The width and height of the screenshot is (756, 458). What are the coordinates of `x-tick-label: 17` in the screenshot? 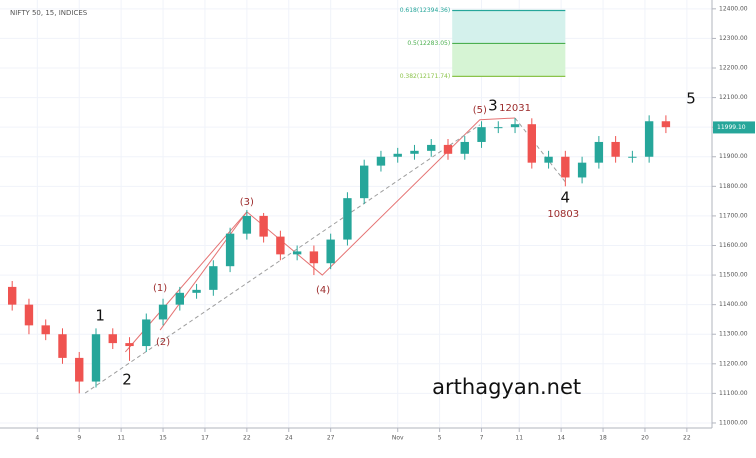 It's located at (205, 438).